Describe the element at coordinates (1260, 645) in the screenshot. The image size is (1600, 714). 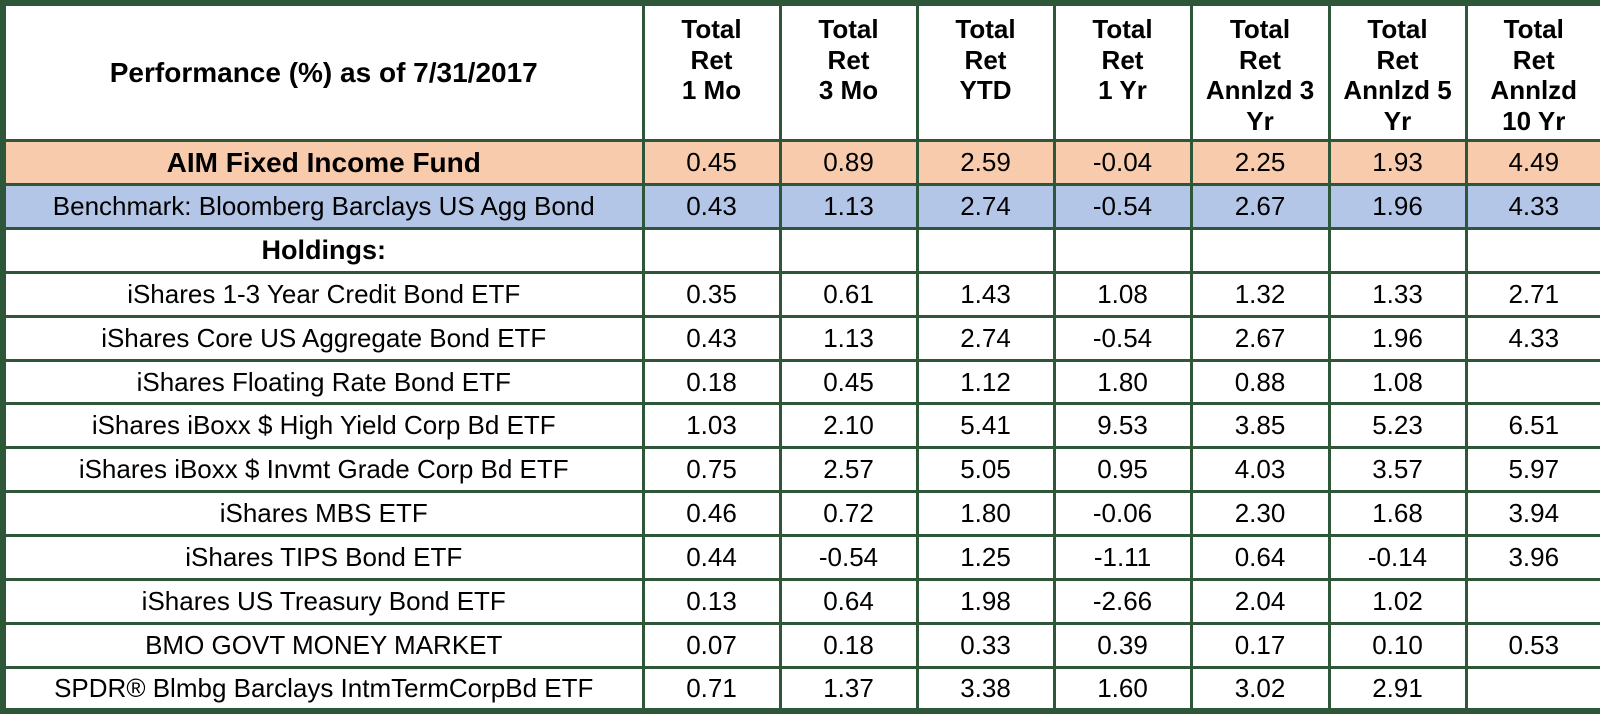
I see `holding-value: 0.17` at that location.